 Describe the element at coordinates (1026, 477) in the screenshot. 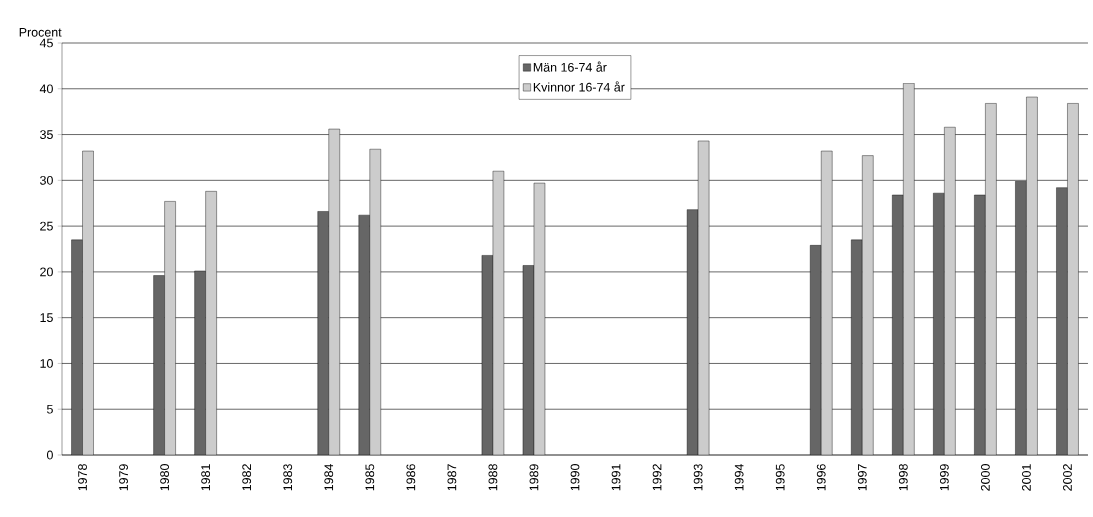

I see `x-tick-label: 2001` at that location.